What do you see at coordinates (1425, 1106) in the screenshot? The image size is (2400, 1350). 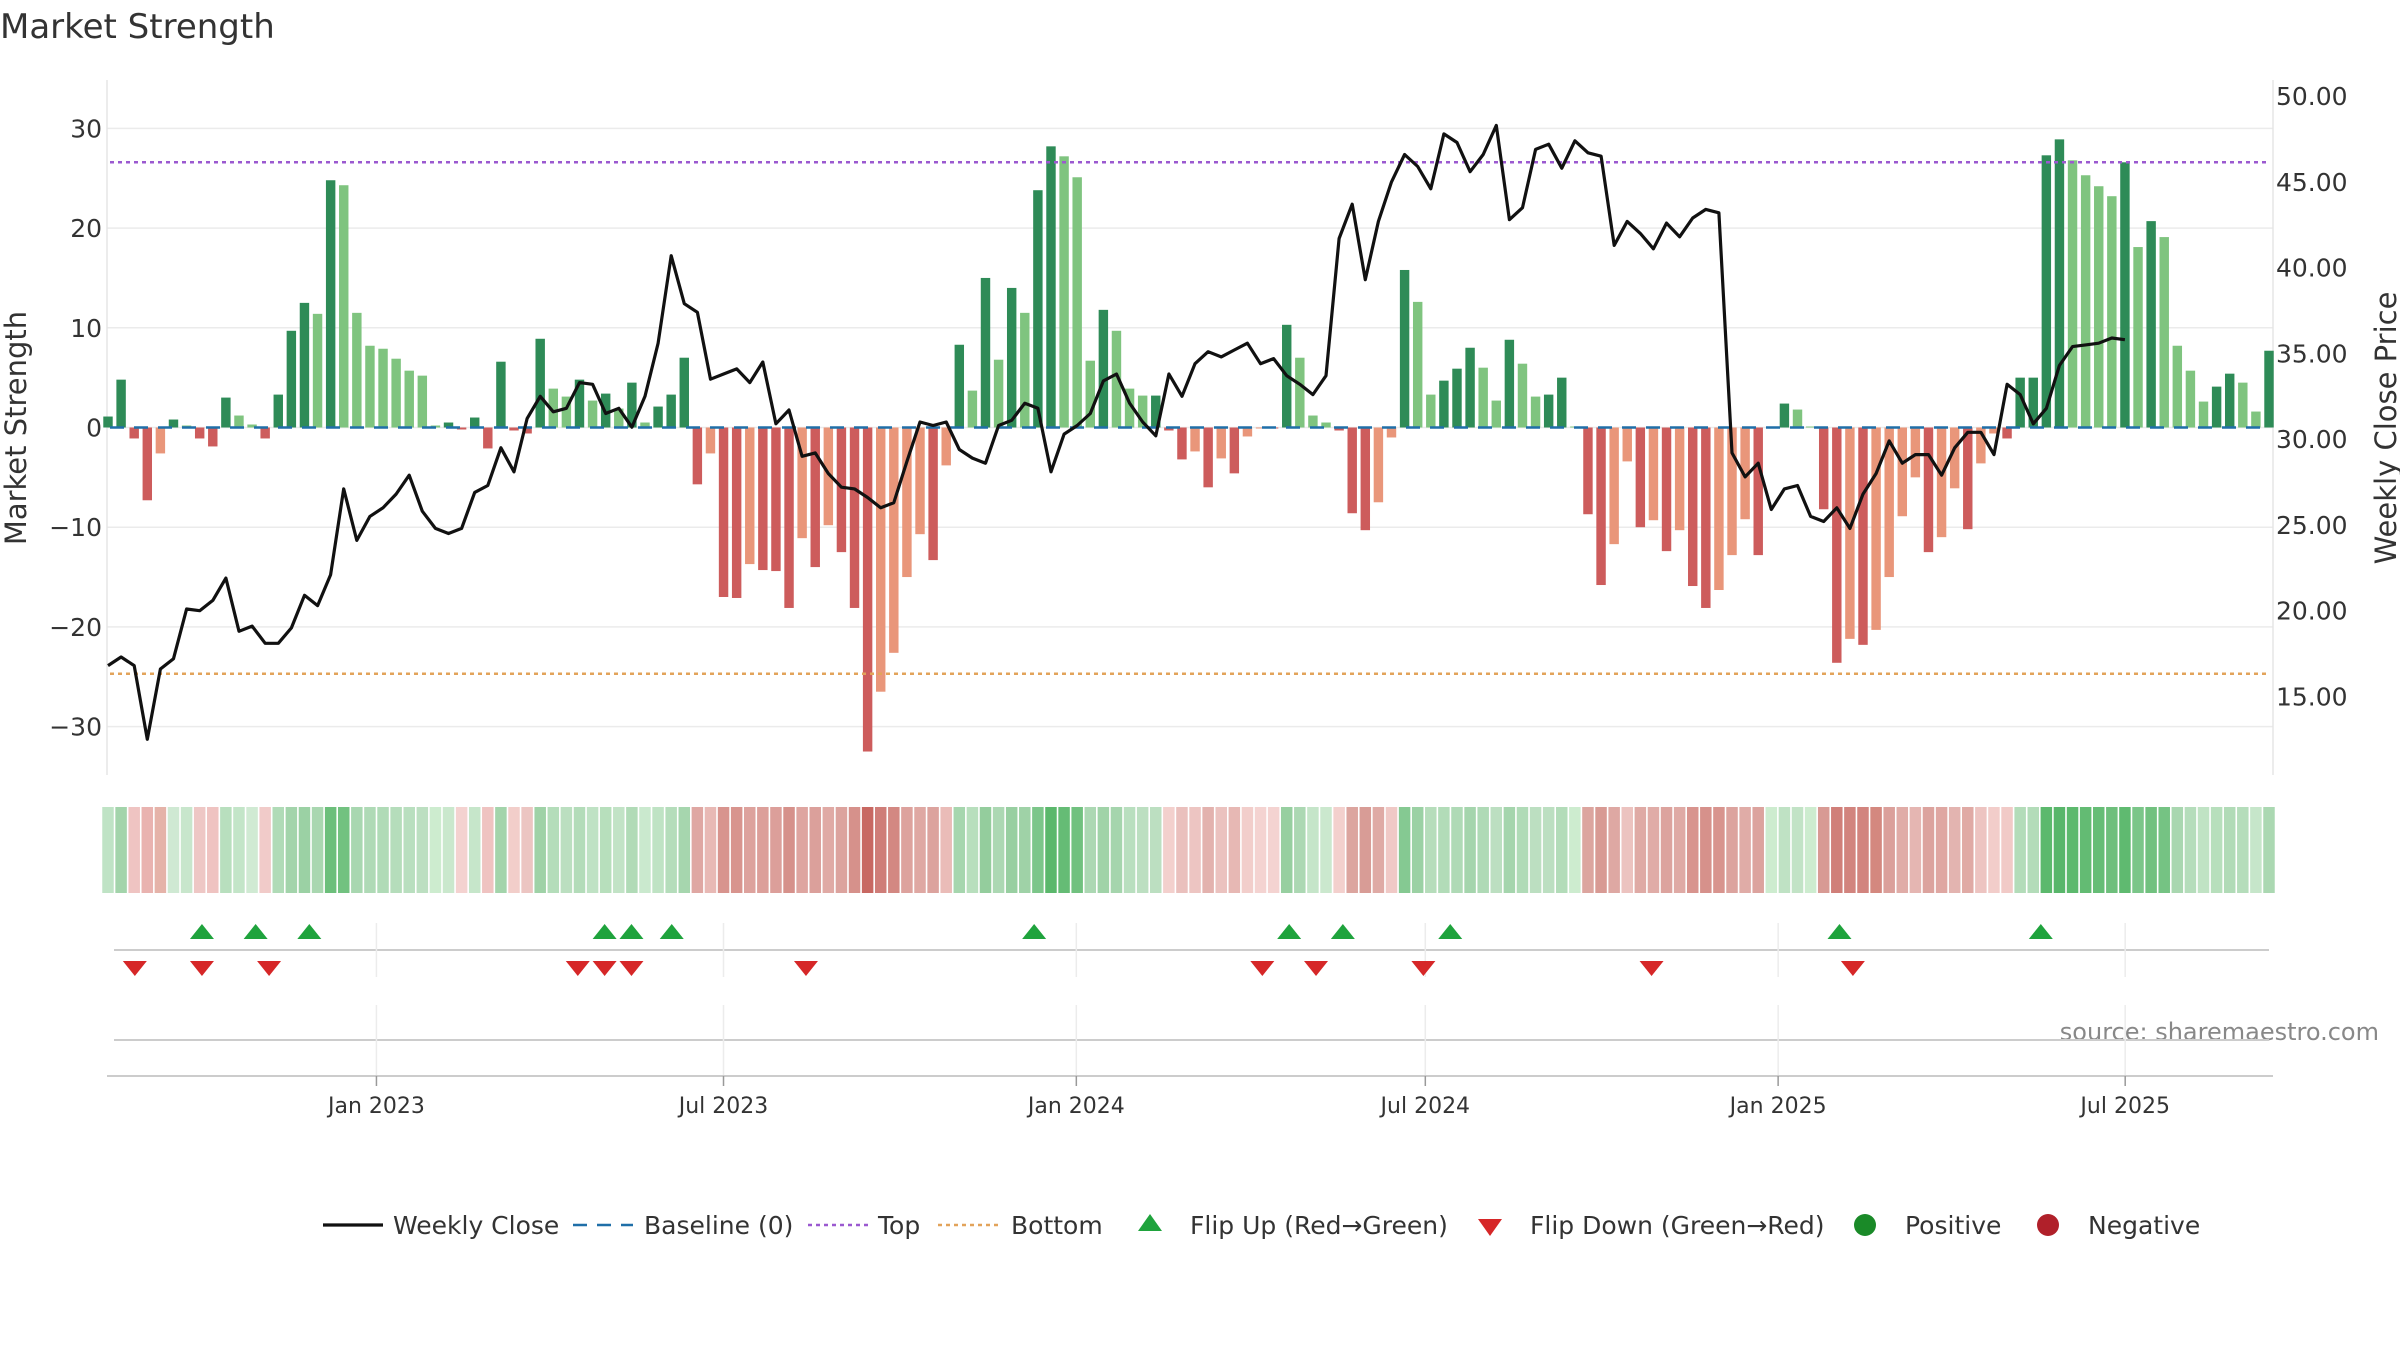 I see `x-tick-label: Jul 2024` at bounding box center [1425, 1106].